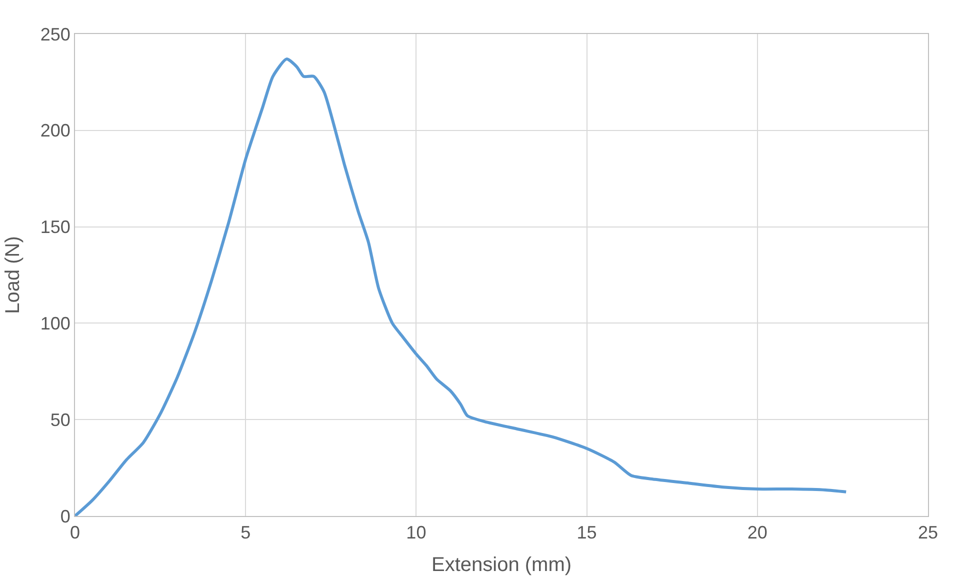  What do you see at coordinates (60, 420) in the screenshot?
I see `y-tick-label: 50` at bounding box center [60, 420].